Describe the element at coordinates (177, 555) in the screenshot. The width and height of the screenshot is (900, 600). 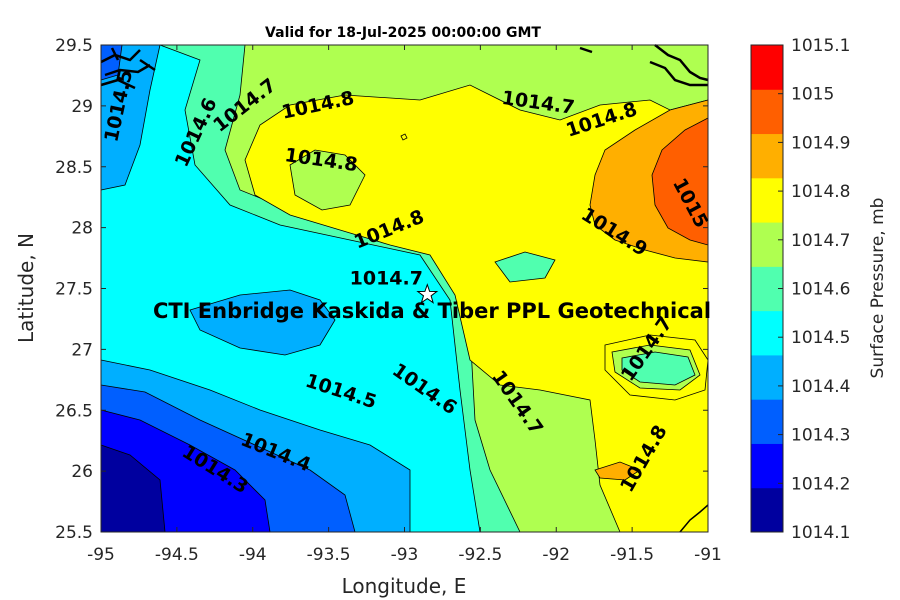
I see `x-tick-label: -94.5` at that location.